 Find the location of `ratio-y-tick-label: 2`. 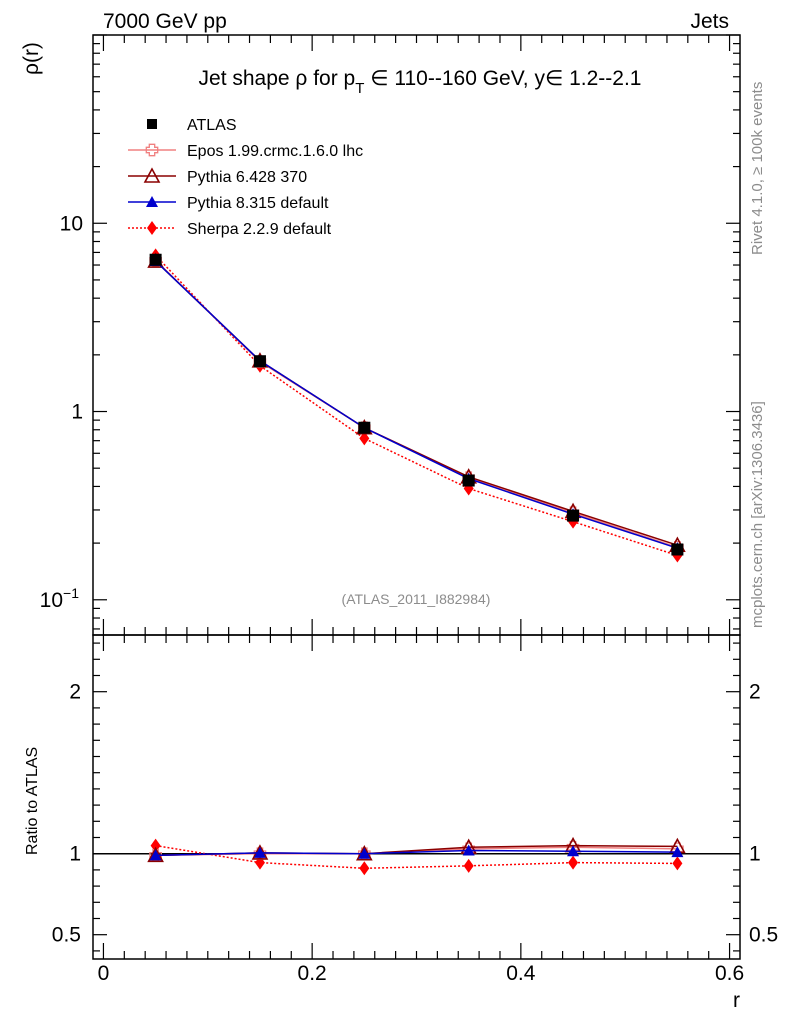

ratio-y-tick-label: 2 is located at coordinates (75, 692).